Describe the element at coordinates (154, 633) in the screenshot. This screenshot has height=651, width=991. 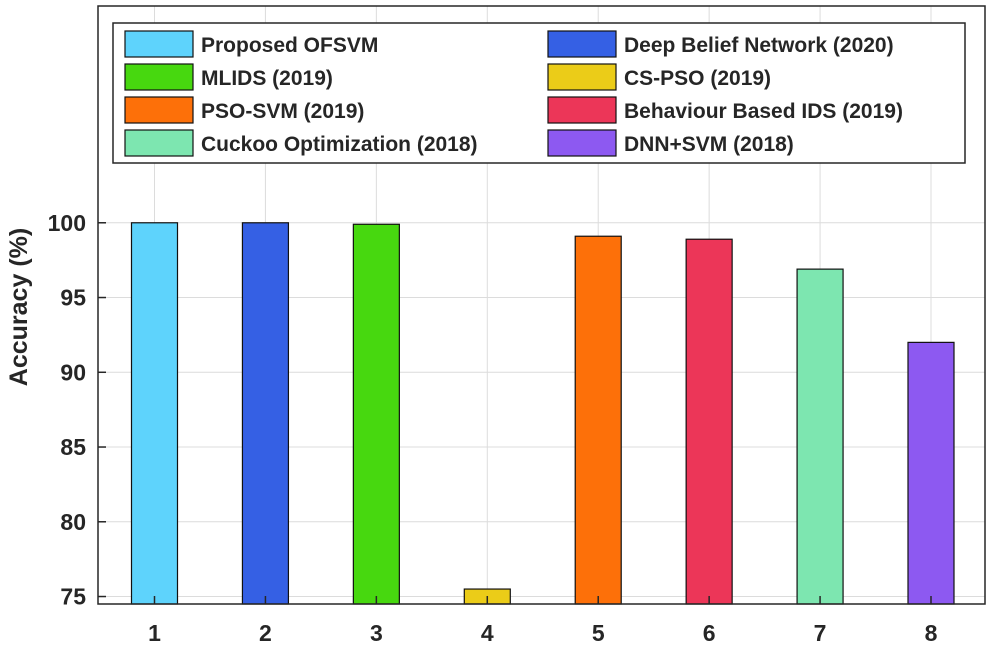
I see `x-tick-label: 1` at that location.